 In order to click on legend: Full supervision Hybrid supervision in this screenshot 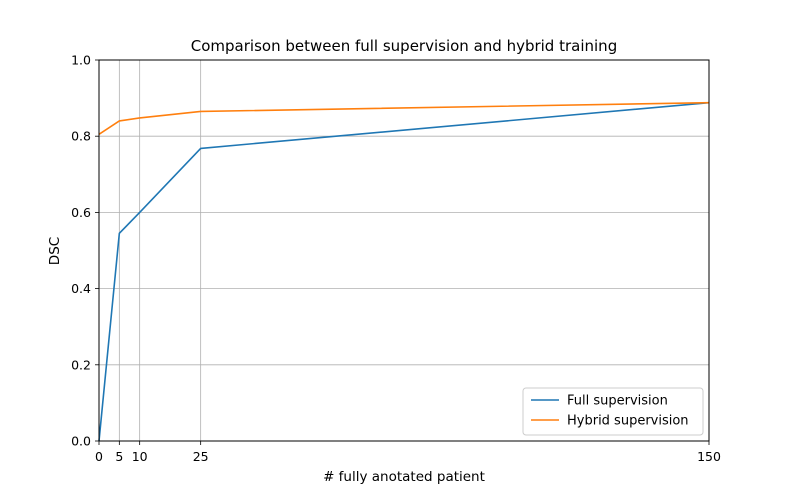, I will do `click(613, 411)`.